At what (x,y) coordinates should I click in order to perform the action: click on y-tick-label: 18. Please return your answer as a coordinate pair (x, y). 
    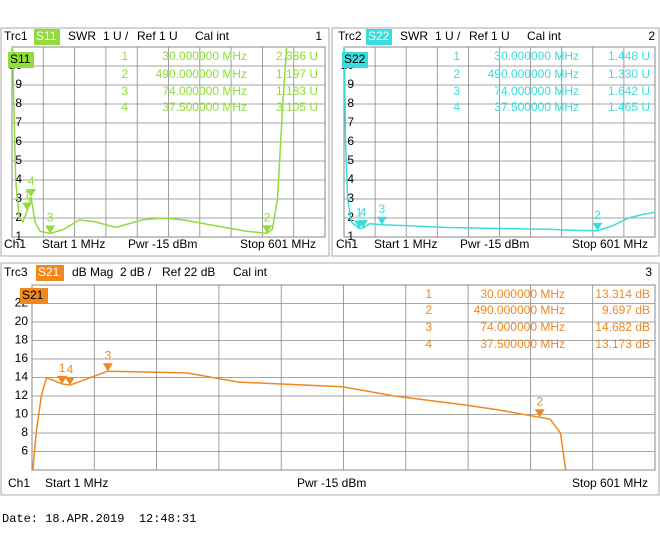
    Looking at the image, I should click on (22, 340).